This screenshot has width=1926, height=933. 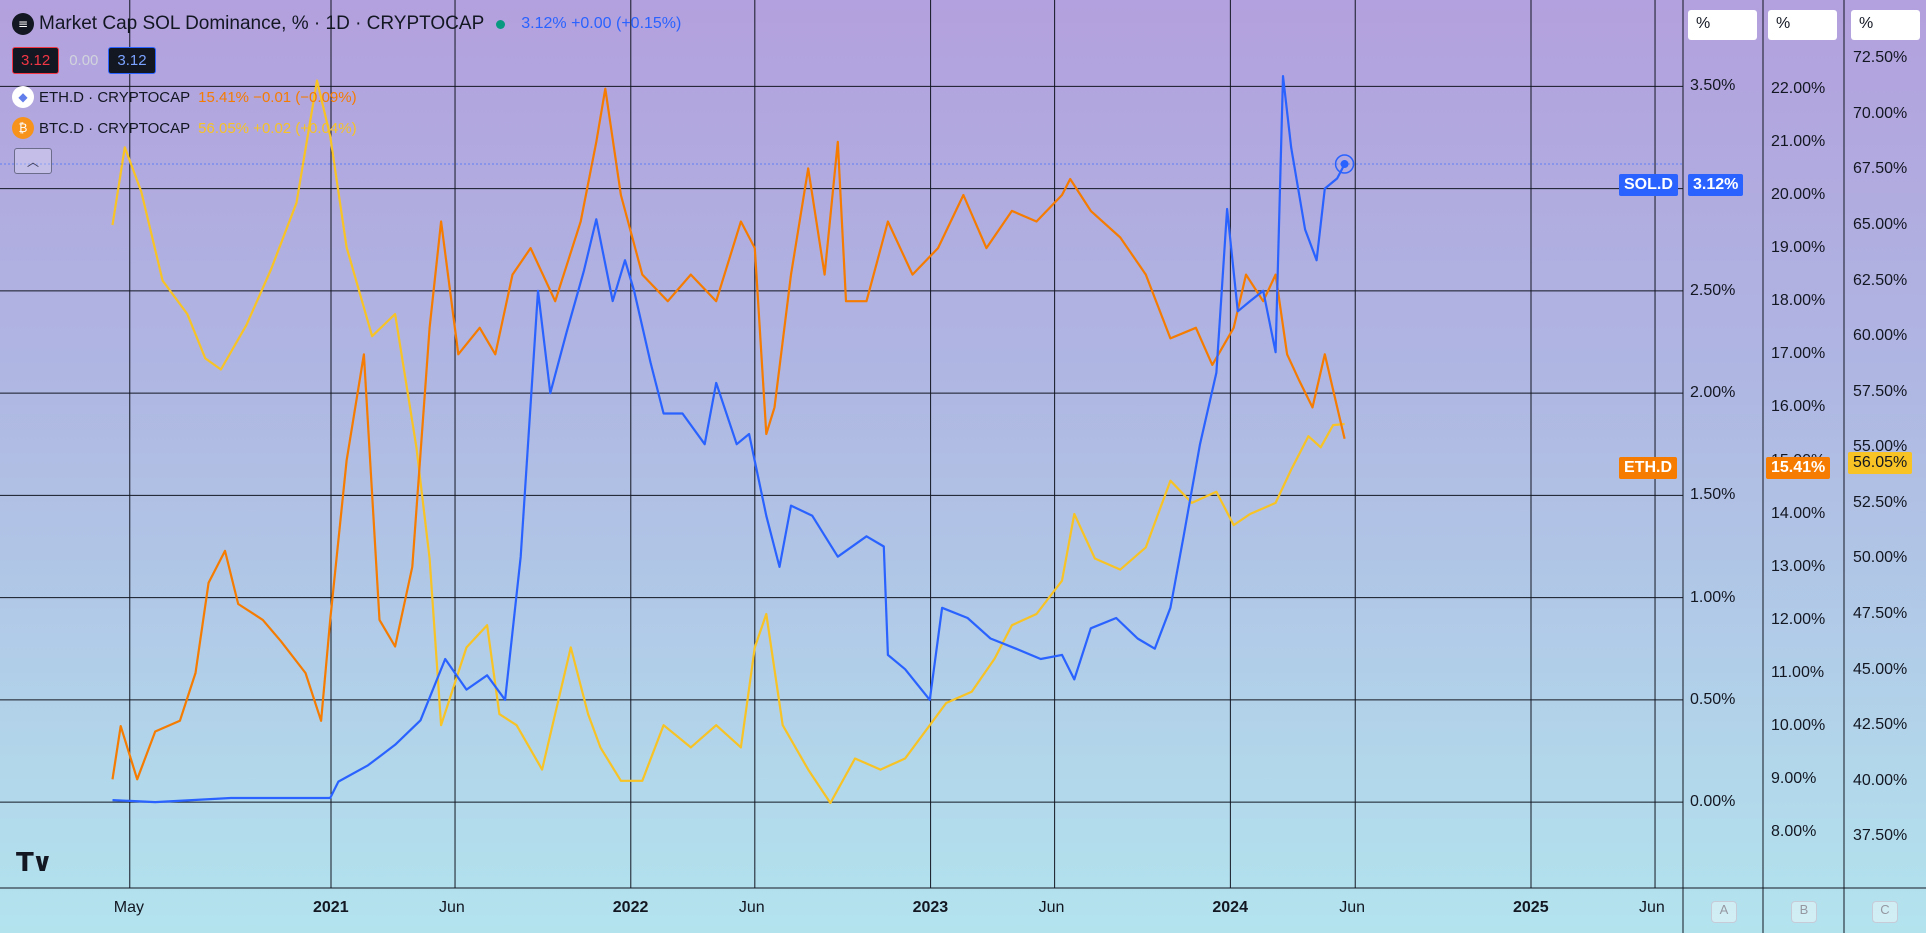 What do you see at coordinates (1713, 699) in the screenshot?
I see `scale-a-tick-label: 0.50%` at bounding box center [1713, 699].